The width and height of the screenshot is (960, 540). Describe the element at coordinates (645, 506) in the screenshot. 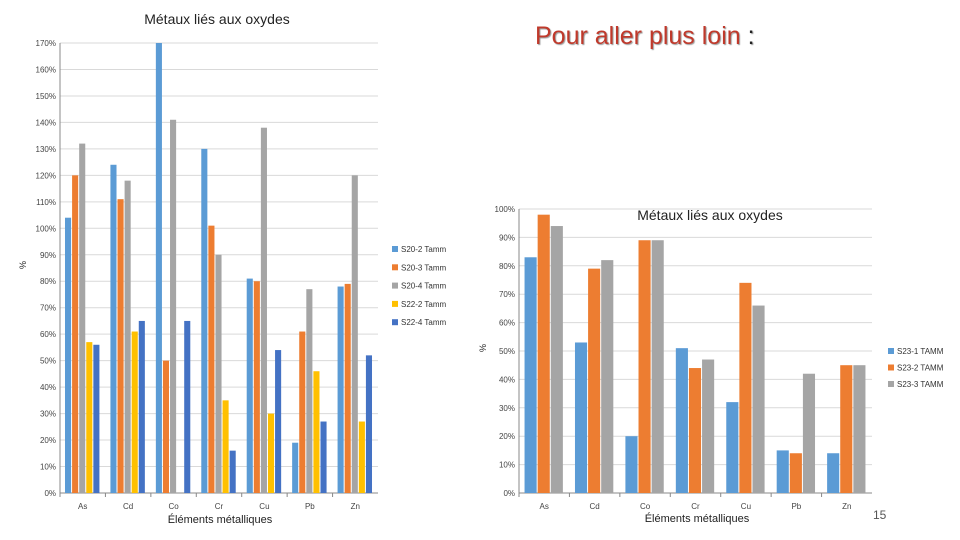

I see `right-chart-x-tick-label: Co` at that location.